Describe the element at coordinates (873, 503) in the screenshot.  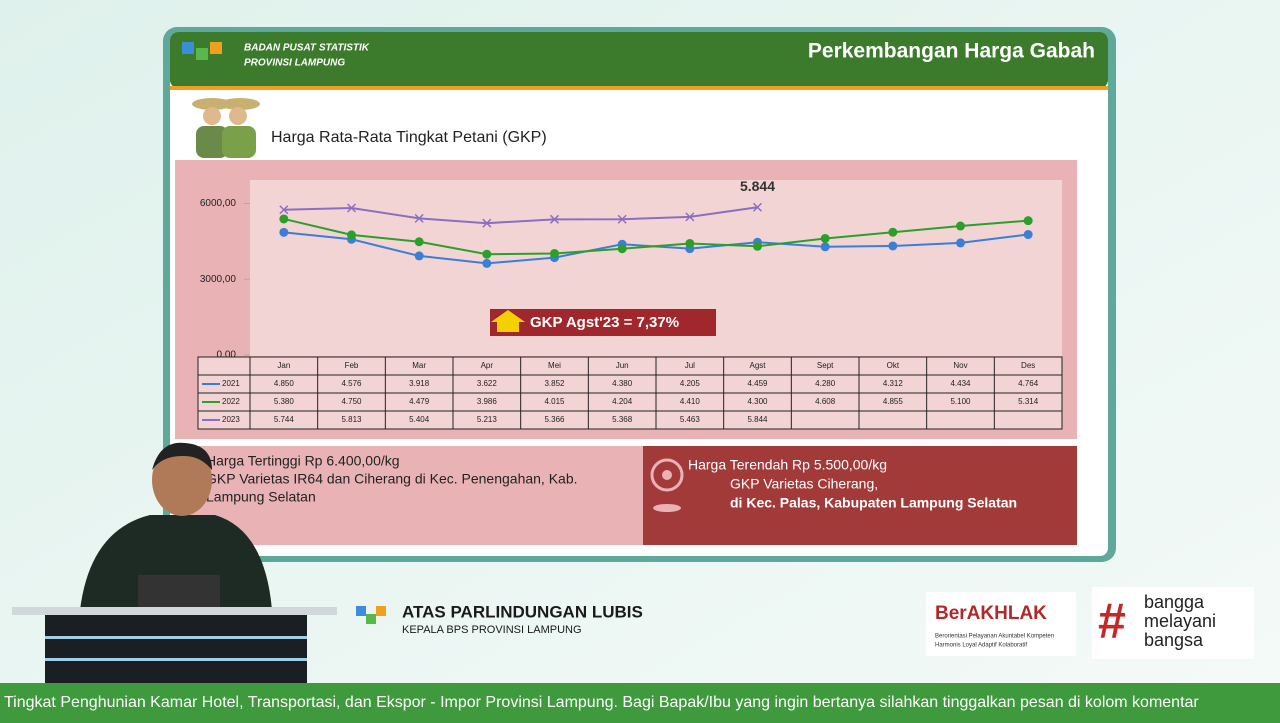
I see `low-detail: di Kec. Palas, Kabupaten Lampung Selatan` at that location.